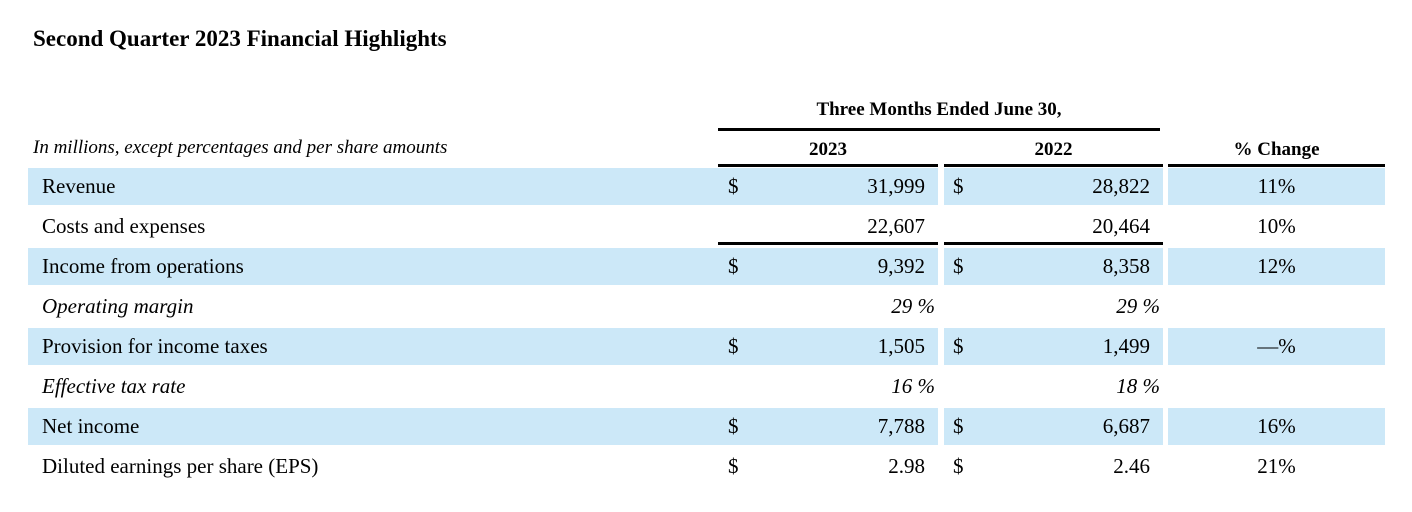 This screenshot has width=1412, height=512. What do you see at coordinates (1276, 266) in the screenshot?
I see `change-value: 12%` at bounding box center [1276, 266].